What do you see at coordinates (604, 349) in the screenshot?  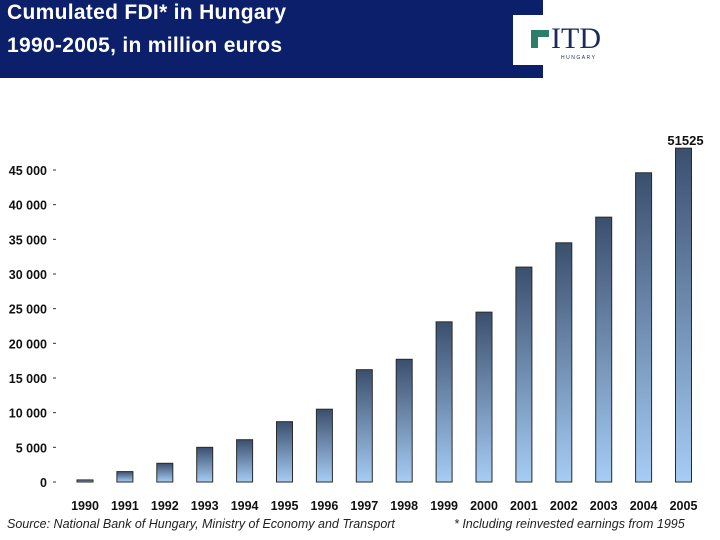 I see `bar-2003` at bounding box center [604, 349].